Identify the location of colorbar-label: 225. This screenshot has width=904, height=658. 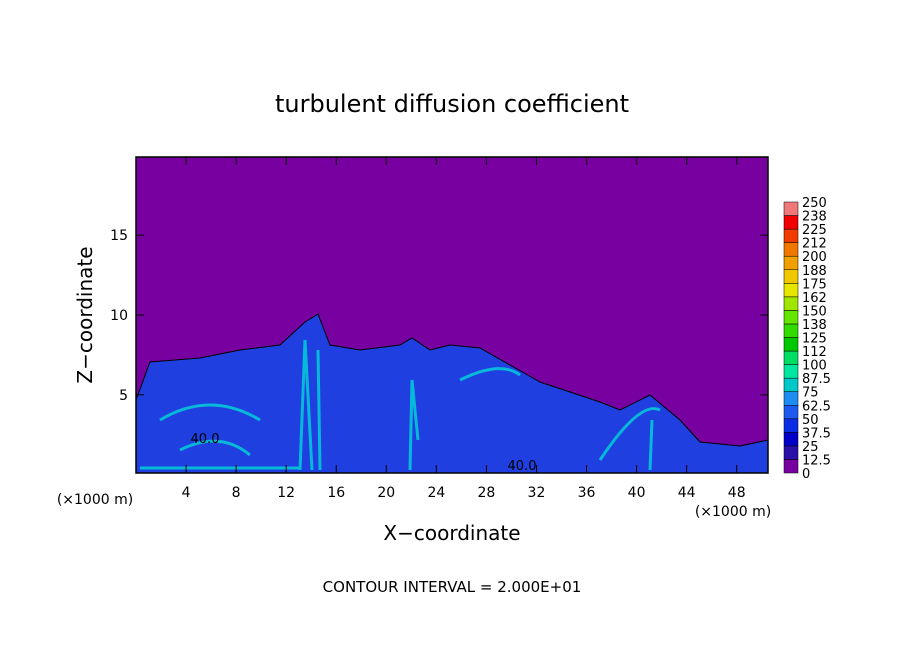
(814, 230).